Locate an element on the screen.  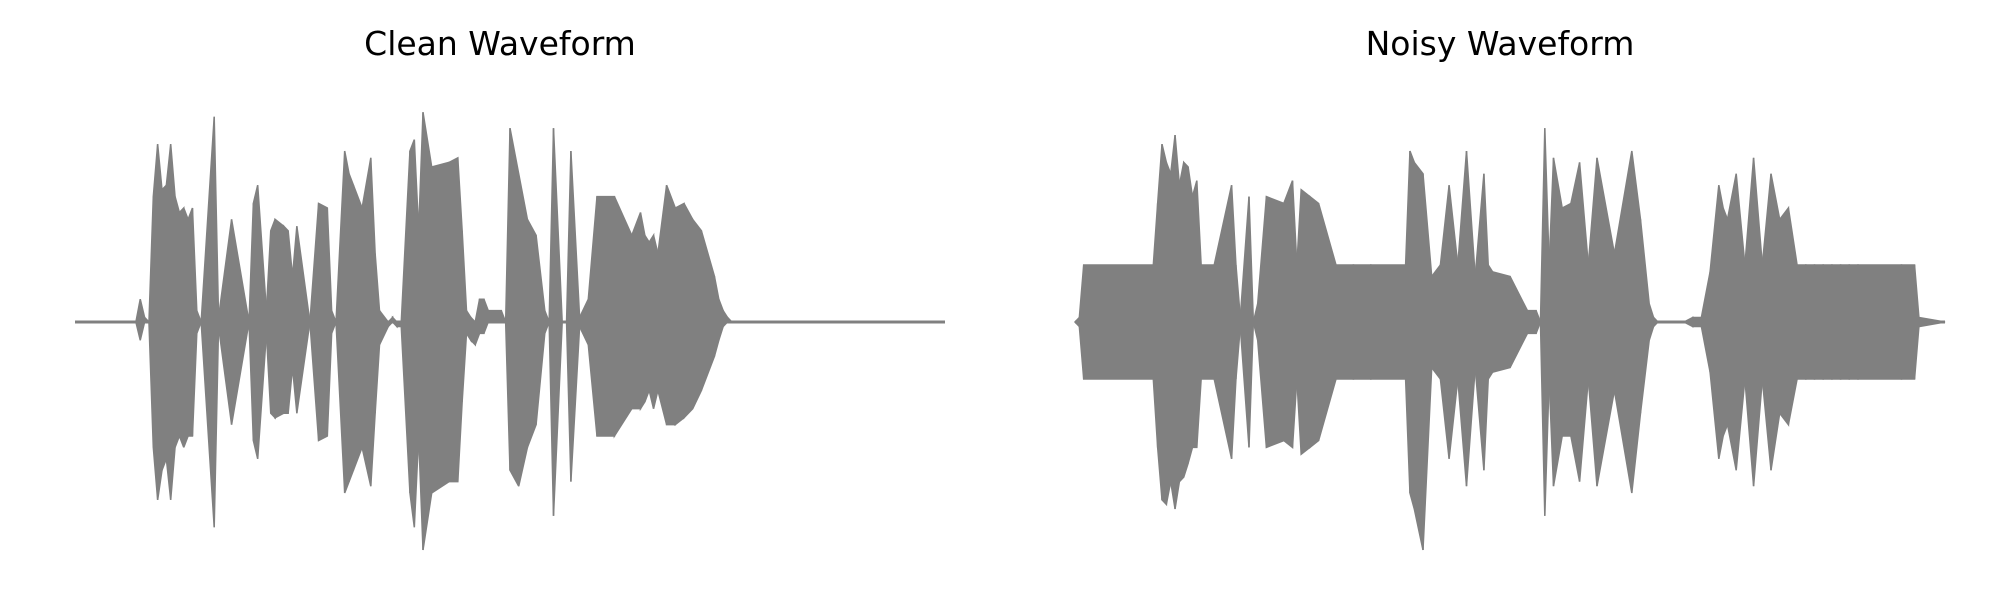
chart-title: Clean Waveform is located at coordinates (500, 43).